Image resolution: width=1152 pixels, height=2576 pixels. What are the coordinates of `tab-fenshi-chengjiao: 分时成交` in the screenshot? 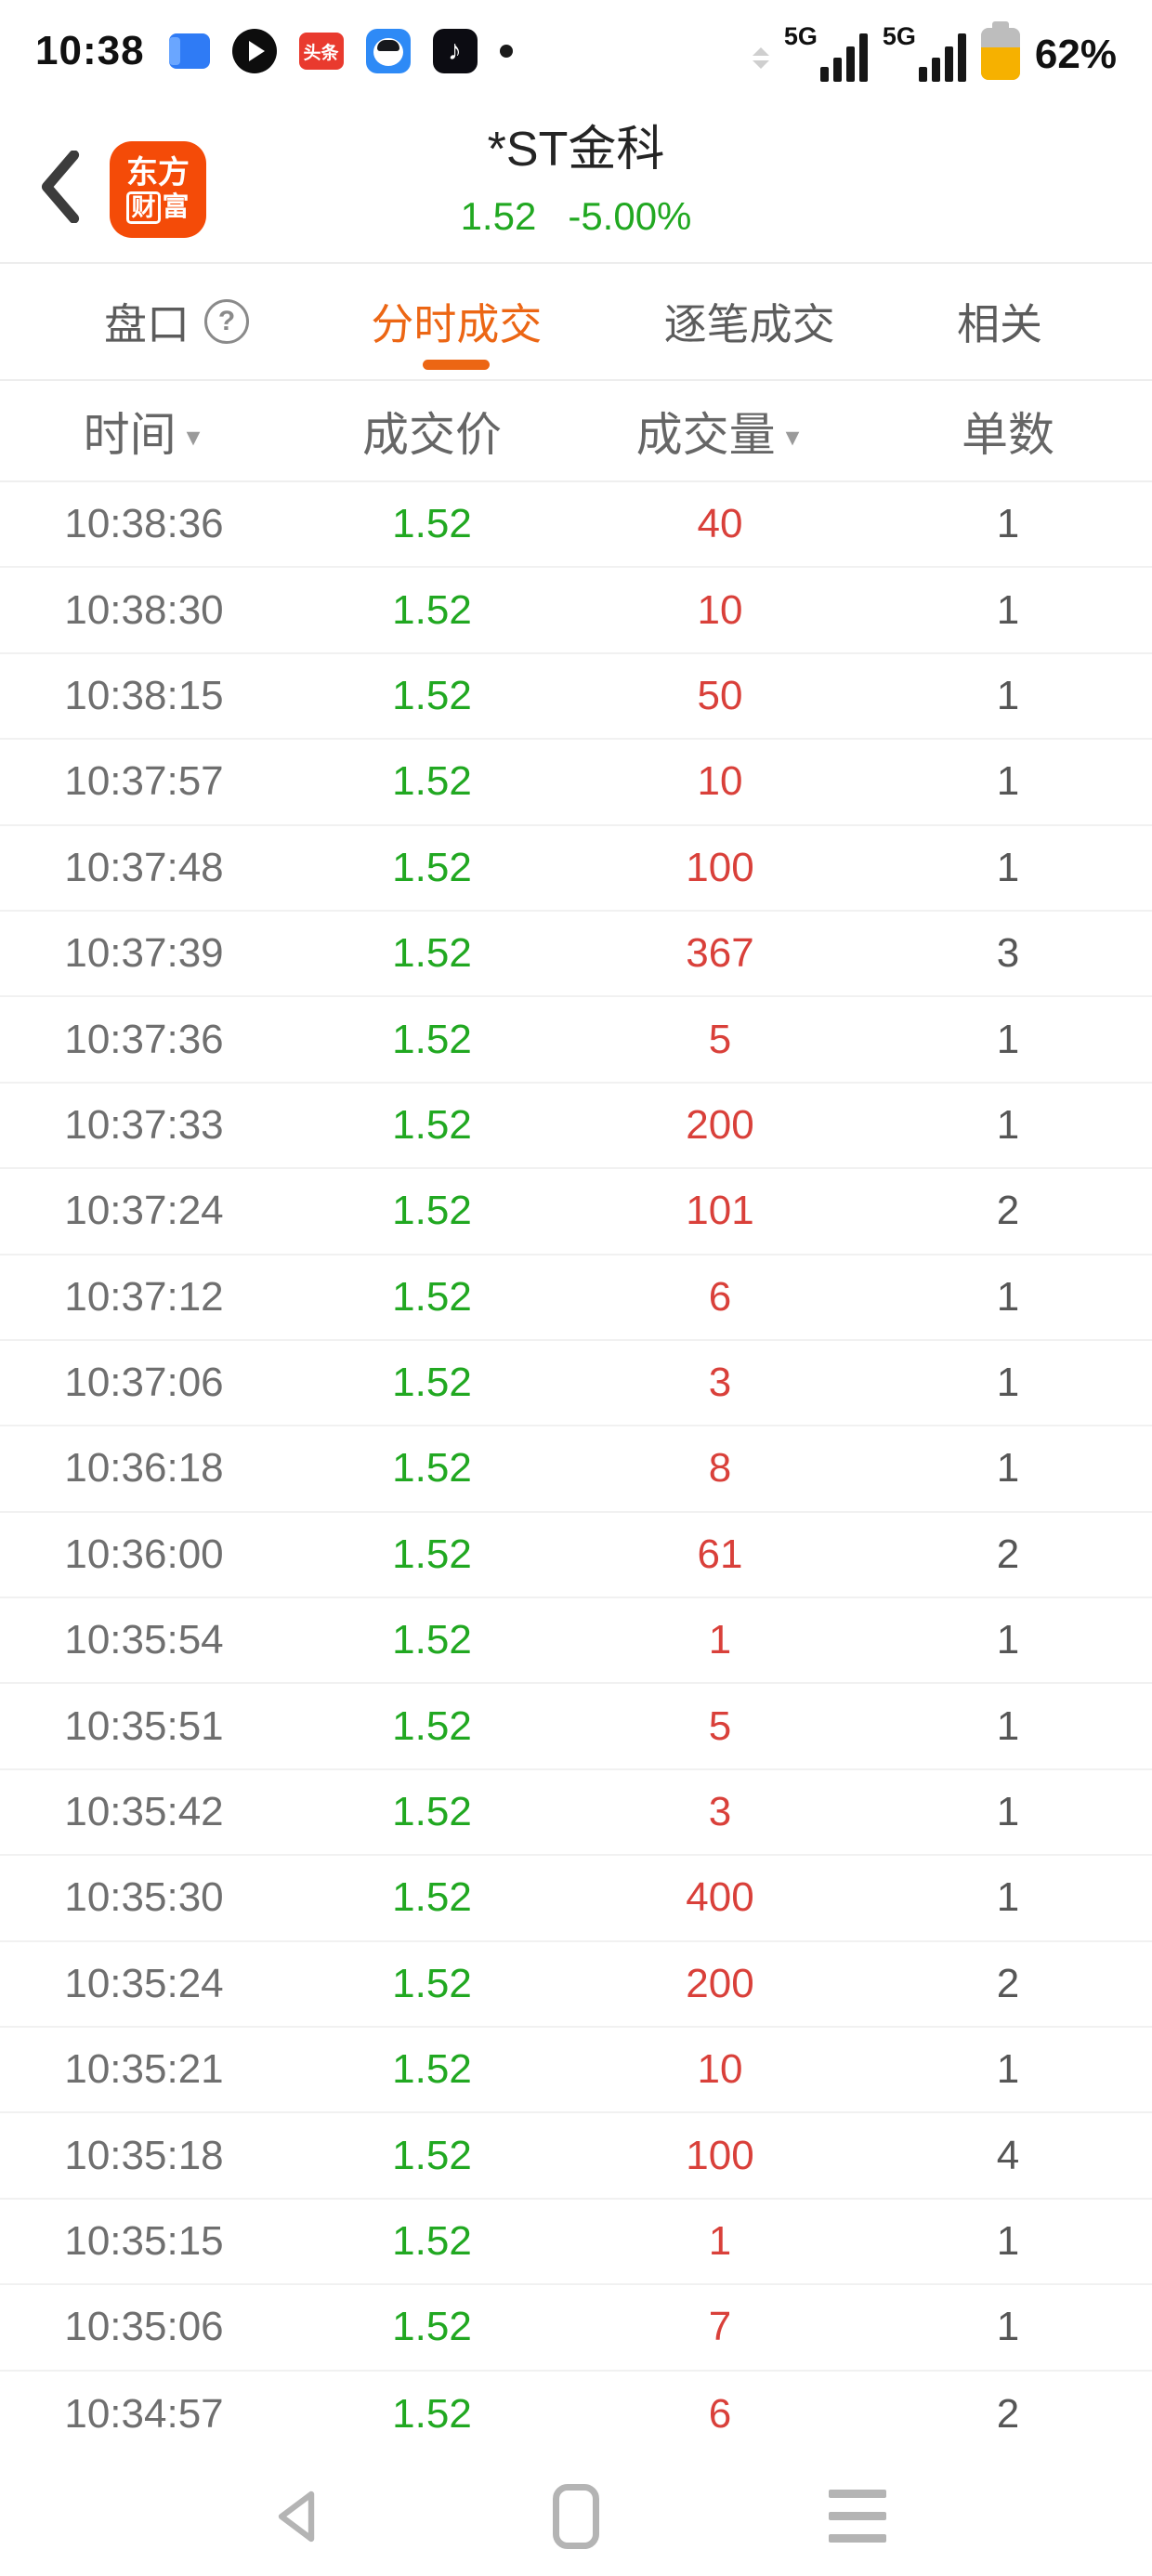 It's located at (456, 321).